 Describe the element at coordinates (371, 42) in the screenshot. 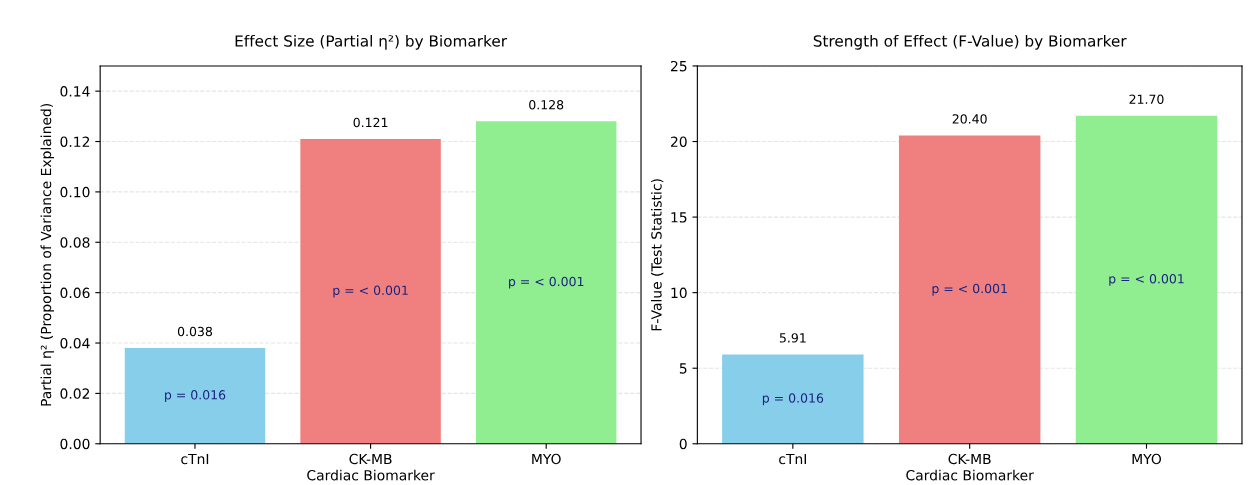

I see `chart-title: Effect Size (Partial η²) by Biomarker` at that location.